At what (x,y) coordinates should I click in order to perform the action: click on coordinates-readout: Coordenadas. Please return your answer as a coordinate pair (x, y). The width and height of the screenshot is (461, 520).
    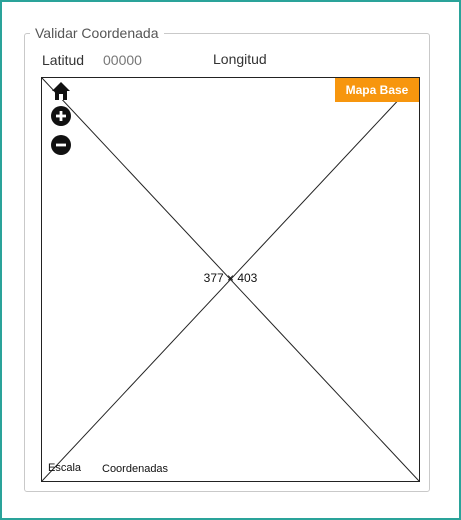
    Looking at the image, I should click on (135, 469).